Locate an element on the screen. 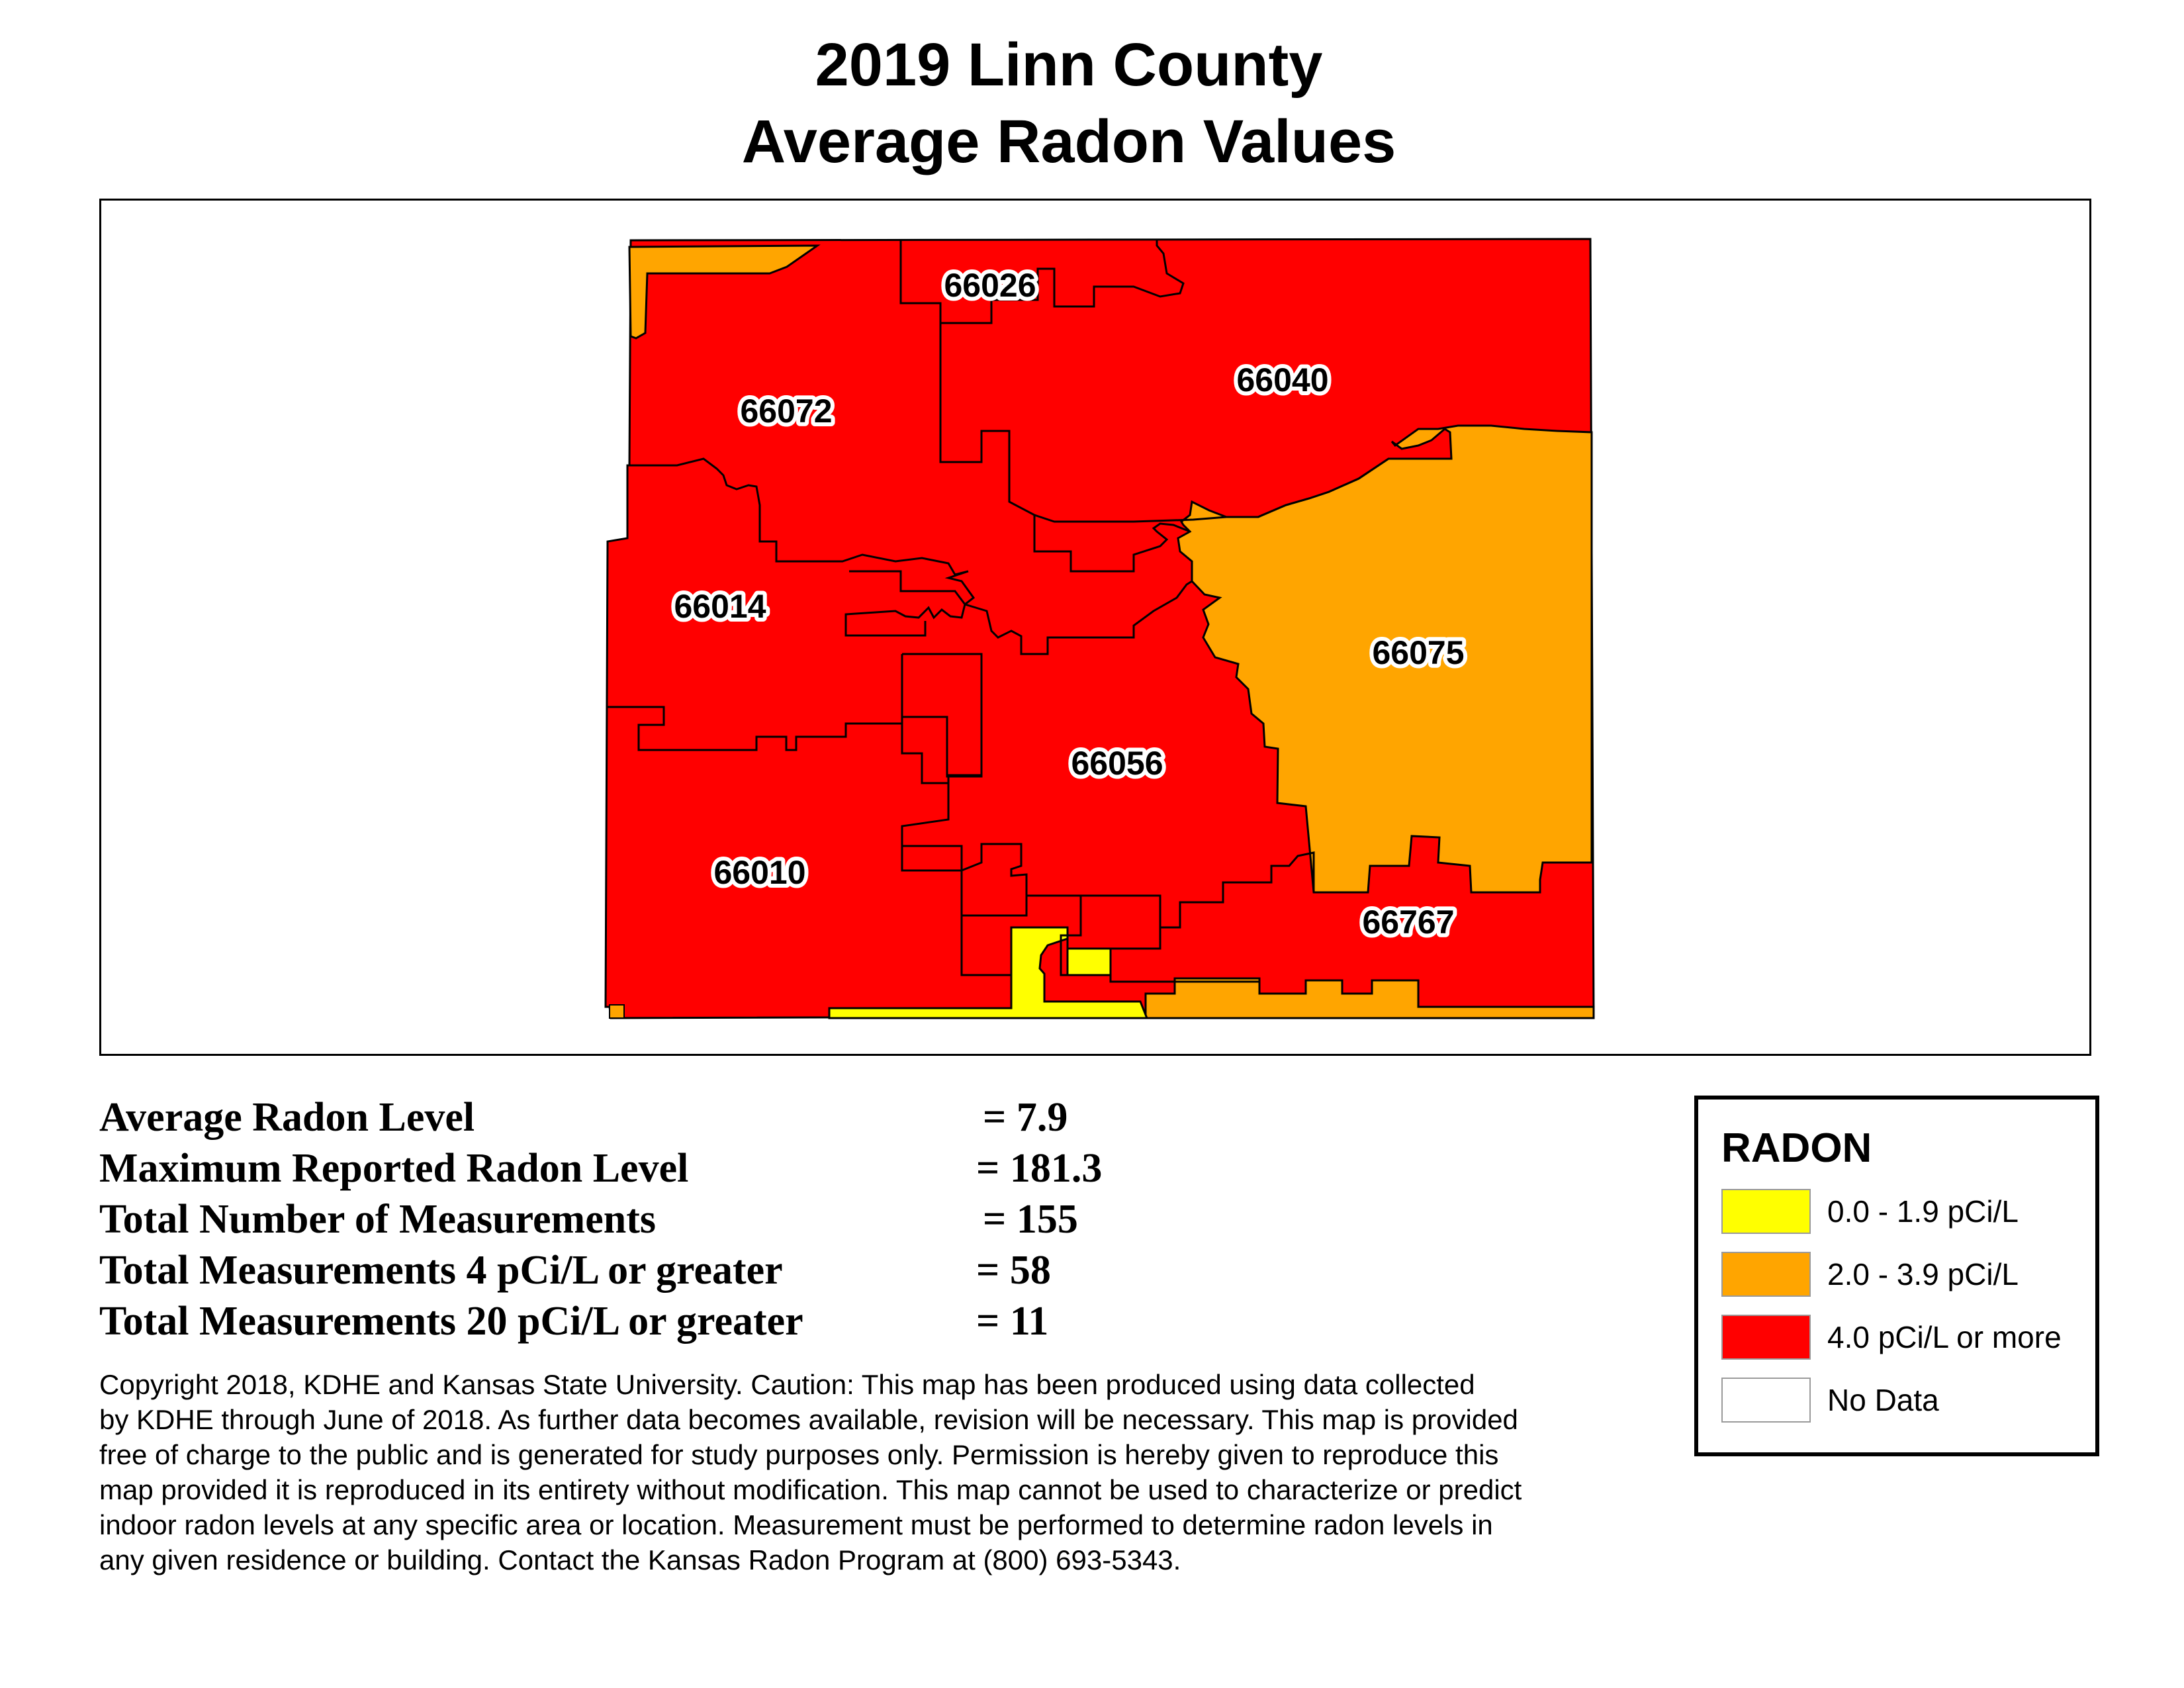 This screenshot has height=1688, width=2184. stat-label: Maximum Reported Radon Level is located at coordinates (394, 1168).